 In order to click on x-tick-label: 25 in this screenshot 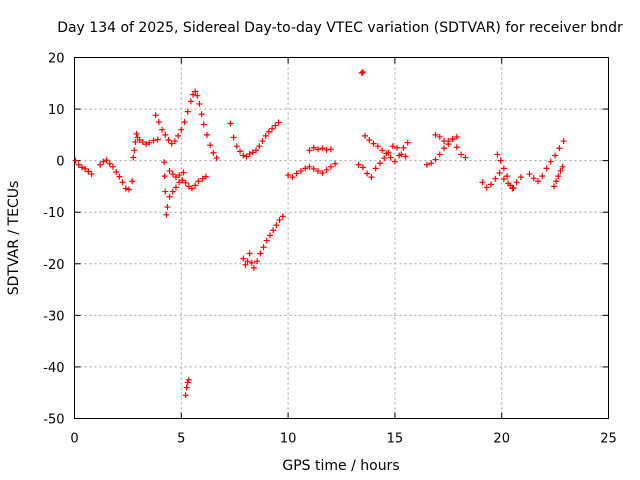, I will do `click(608, 439)`.